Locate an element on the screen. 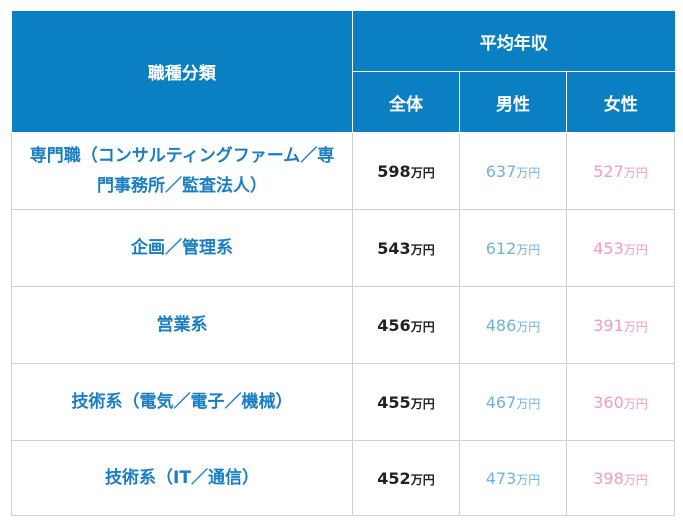  cell-male: 612万円 is located at coordinates (513, 248).